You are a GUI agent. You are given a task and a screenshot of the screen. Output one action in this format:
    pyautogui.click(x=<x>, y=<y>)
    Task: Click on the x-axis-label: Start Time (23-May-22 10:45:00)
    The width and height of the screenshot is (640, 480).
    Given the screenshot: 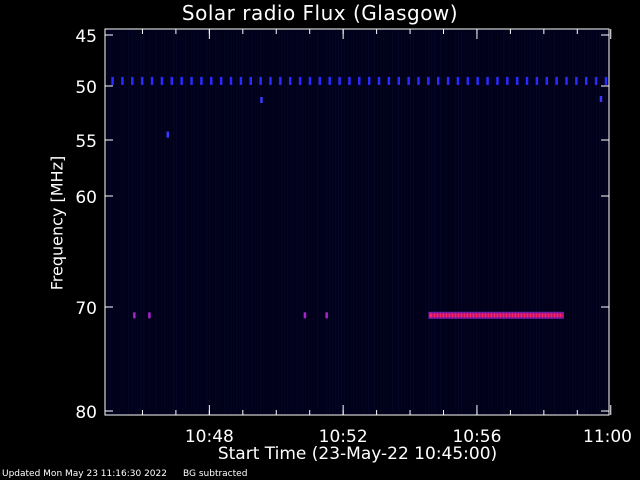 What is the action you would take?
    pyautogui.click(x=357, y=454)
    